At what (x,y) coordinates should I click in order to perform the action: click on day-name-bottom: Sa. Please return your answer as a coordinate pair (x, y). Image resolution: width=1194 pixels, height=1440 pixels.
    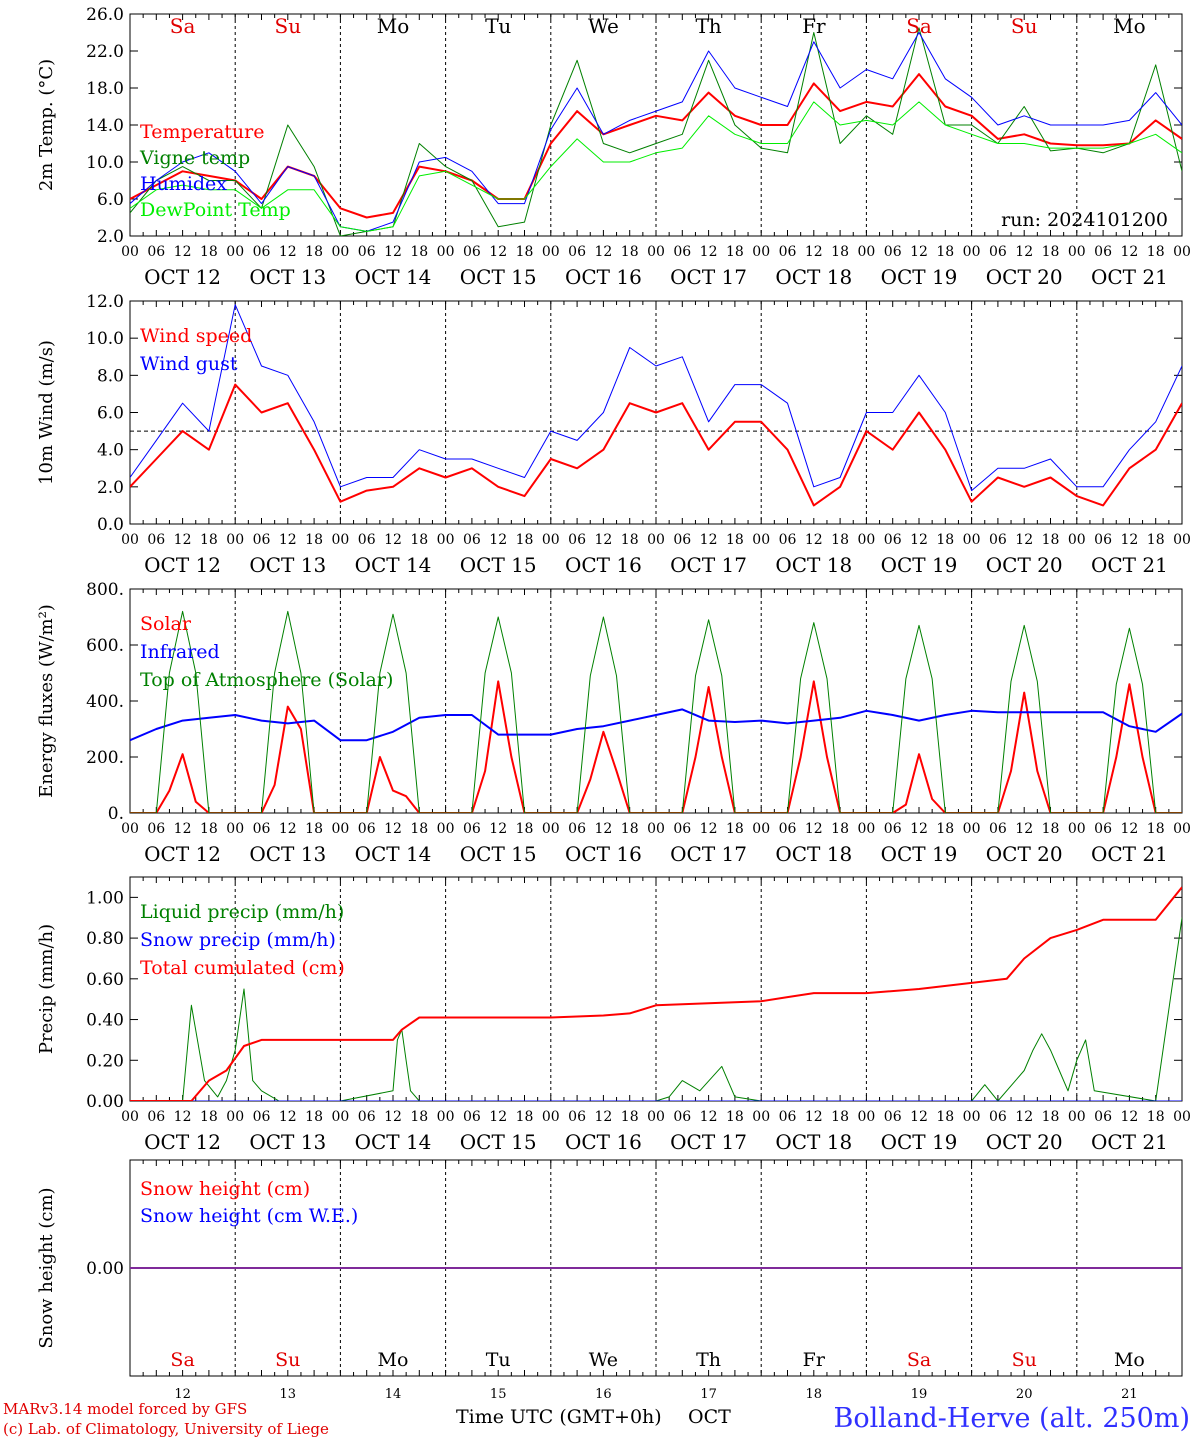
    Looking at the image, I should click on (182, 1360).